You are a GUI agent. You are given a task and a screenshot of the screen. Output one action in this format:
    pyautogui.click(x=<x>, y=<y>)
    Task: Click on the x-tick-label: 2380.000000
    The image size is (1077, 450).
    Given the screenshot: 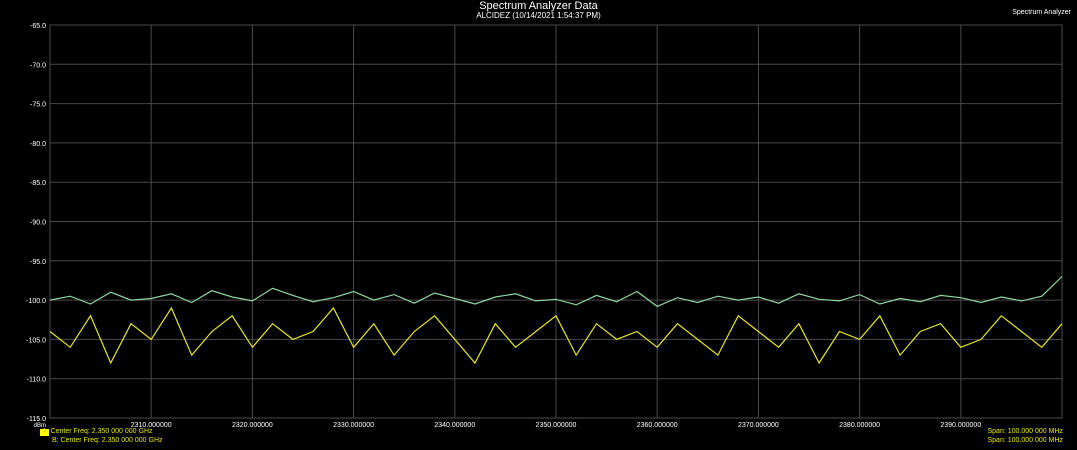 What is the action you would take?
    pyautogui.click(x=859, y=425)
    